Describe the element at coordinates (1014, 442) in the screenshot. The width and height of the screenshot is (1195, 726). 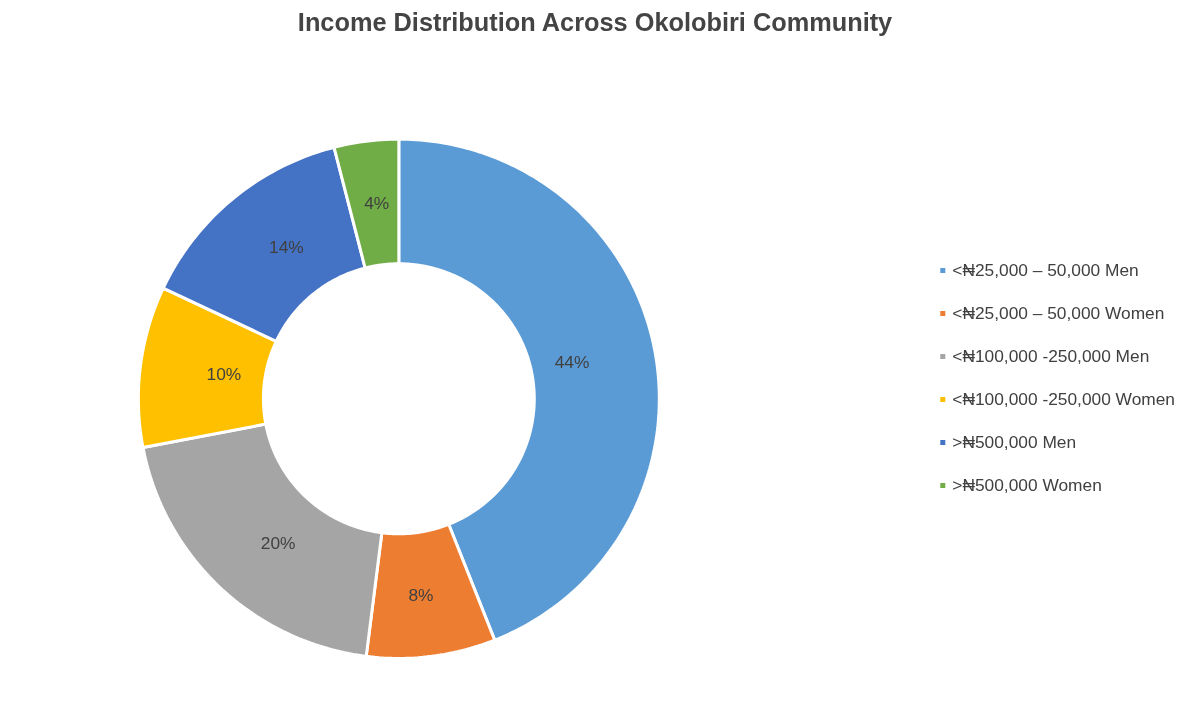
I see `legend-label: >₦500,000 Men` at that location.